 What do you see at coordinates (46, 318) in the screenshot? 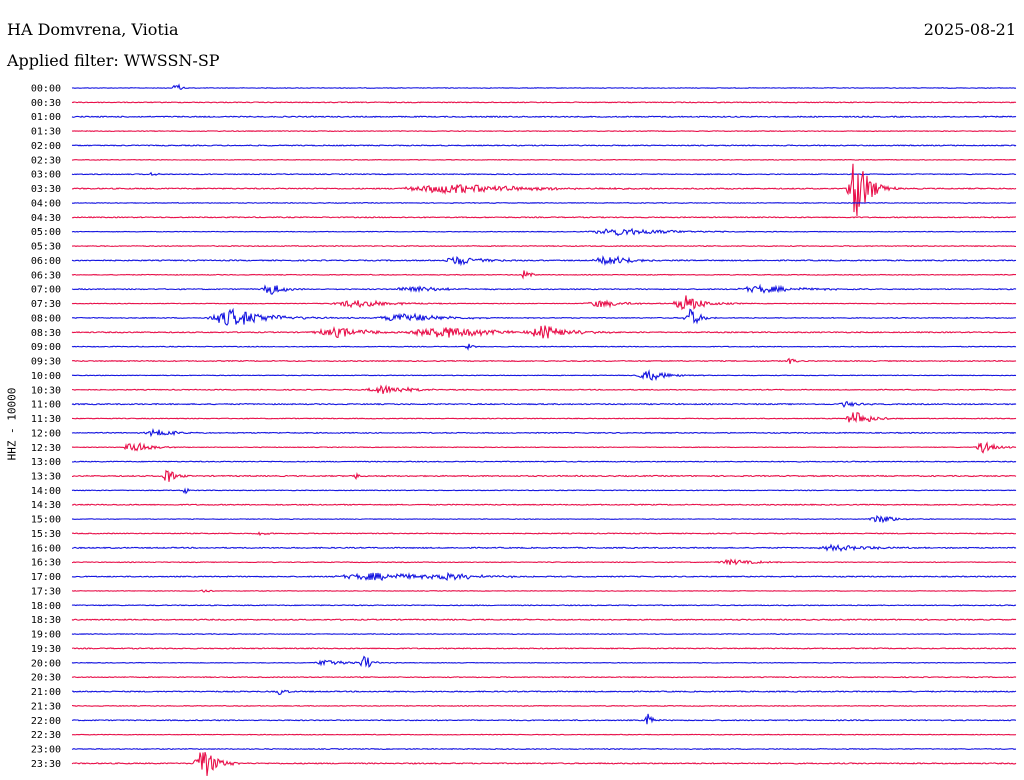
I see `time-tick-label: 08:00` at bounding box center [46, 318].